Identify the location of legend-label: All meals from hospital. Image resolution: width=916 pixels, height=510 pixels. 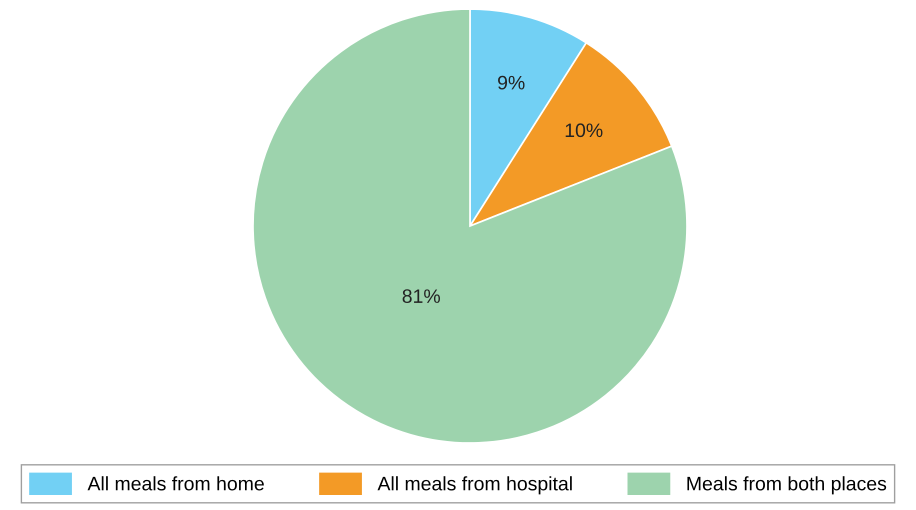
(475, 485).